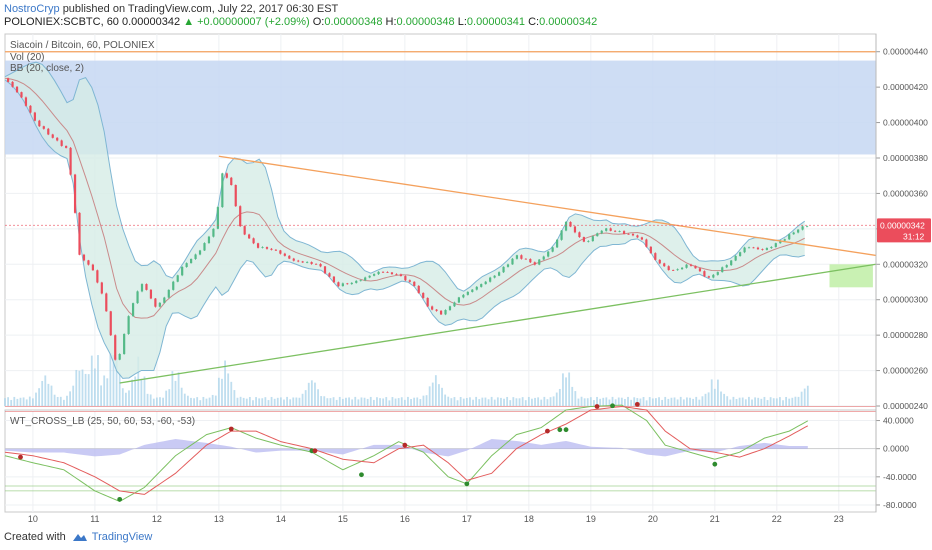 The image size is (932, 550). I want to click on x-tick-label: 20, so click(653, 519).